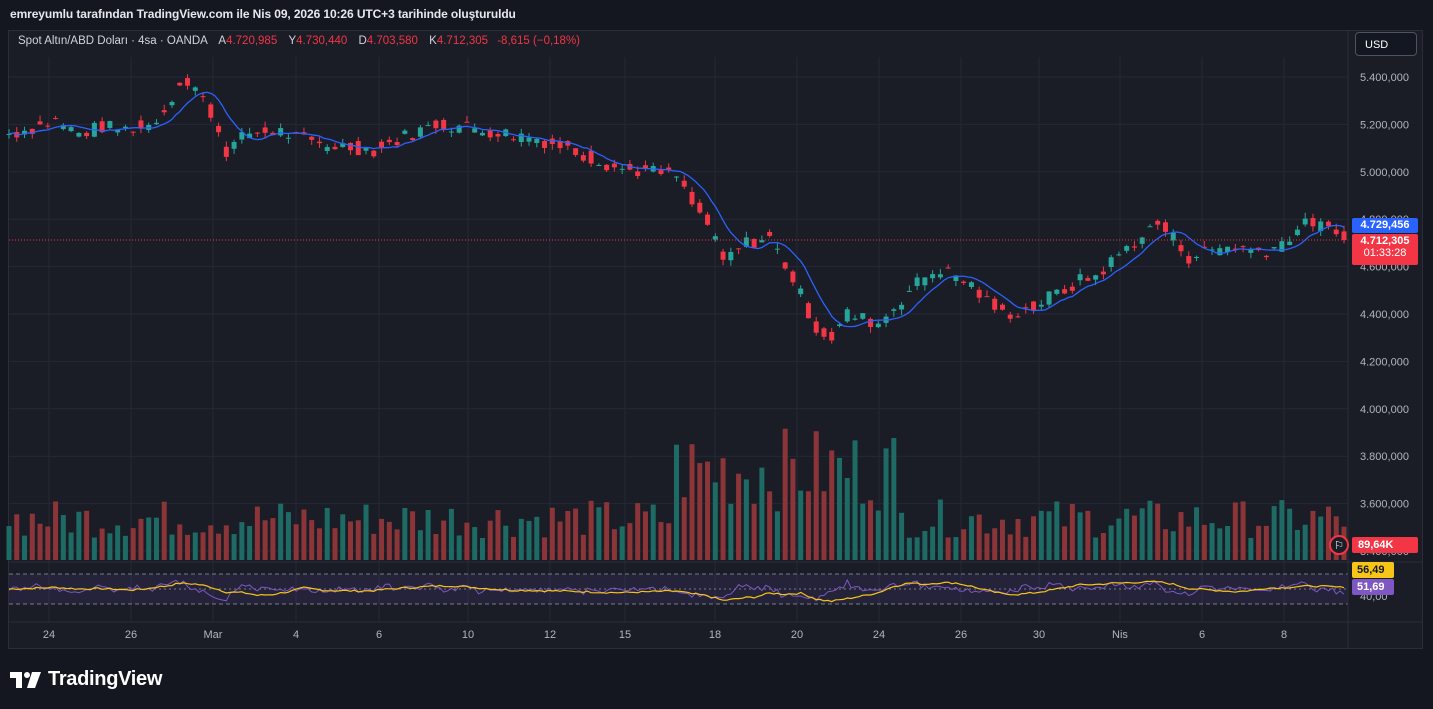 The height and width of the screenshot is (709, 1433). Describe the element at coordinates (1386, 44) in the screenshot. I see `currency-button: USD` at that location.